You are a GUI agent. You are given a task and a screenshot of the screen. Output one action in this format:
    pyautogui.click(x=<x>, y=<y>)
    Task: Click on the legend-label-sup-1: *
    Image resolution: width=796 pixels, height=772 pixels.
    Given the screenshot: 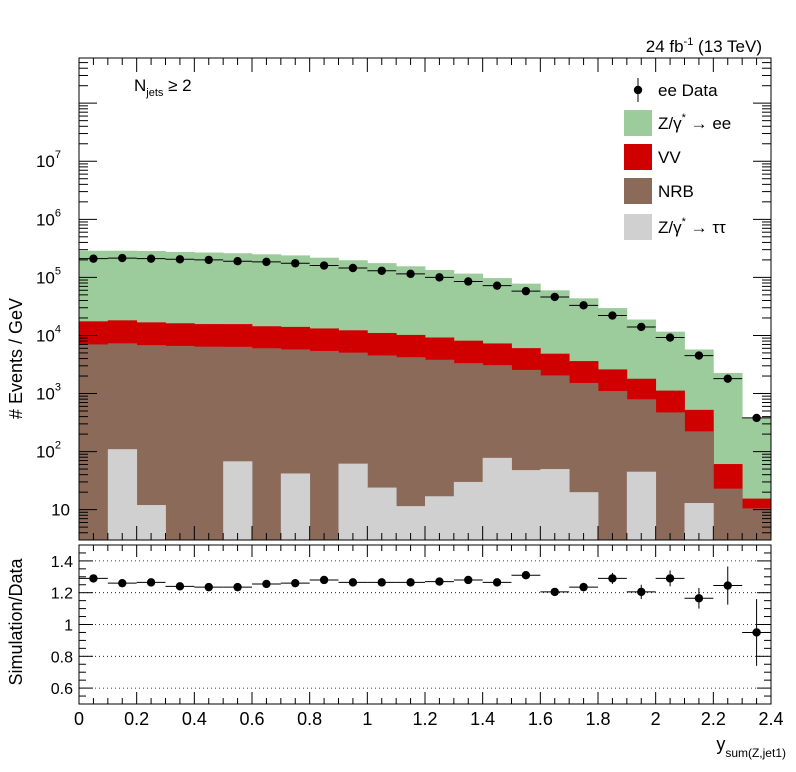 What is the action you would take?
    pyautogui.click(x=684, y=118)
    